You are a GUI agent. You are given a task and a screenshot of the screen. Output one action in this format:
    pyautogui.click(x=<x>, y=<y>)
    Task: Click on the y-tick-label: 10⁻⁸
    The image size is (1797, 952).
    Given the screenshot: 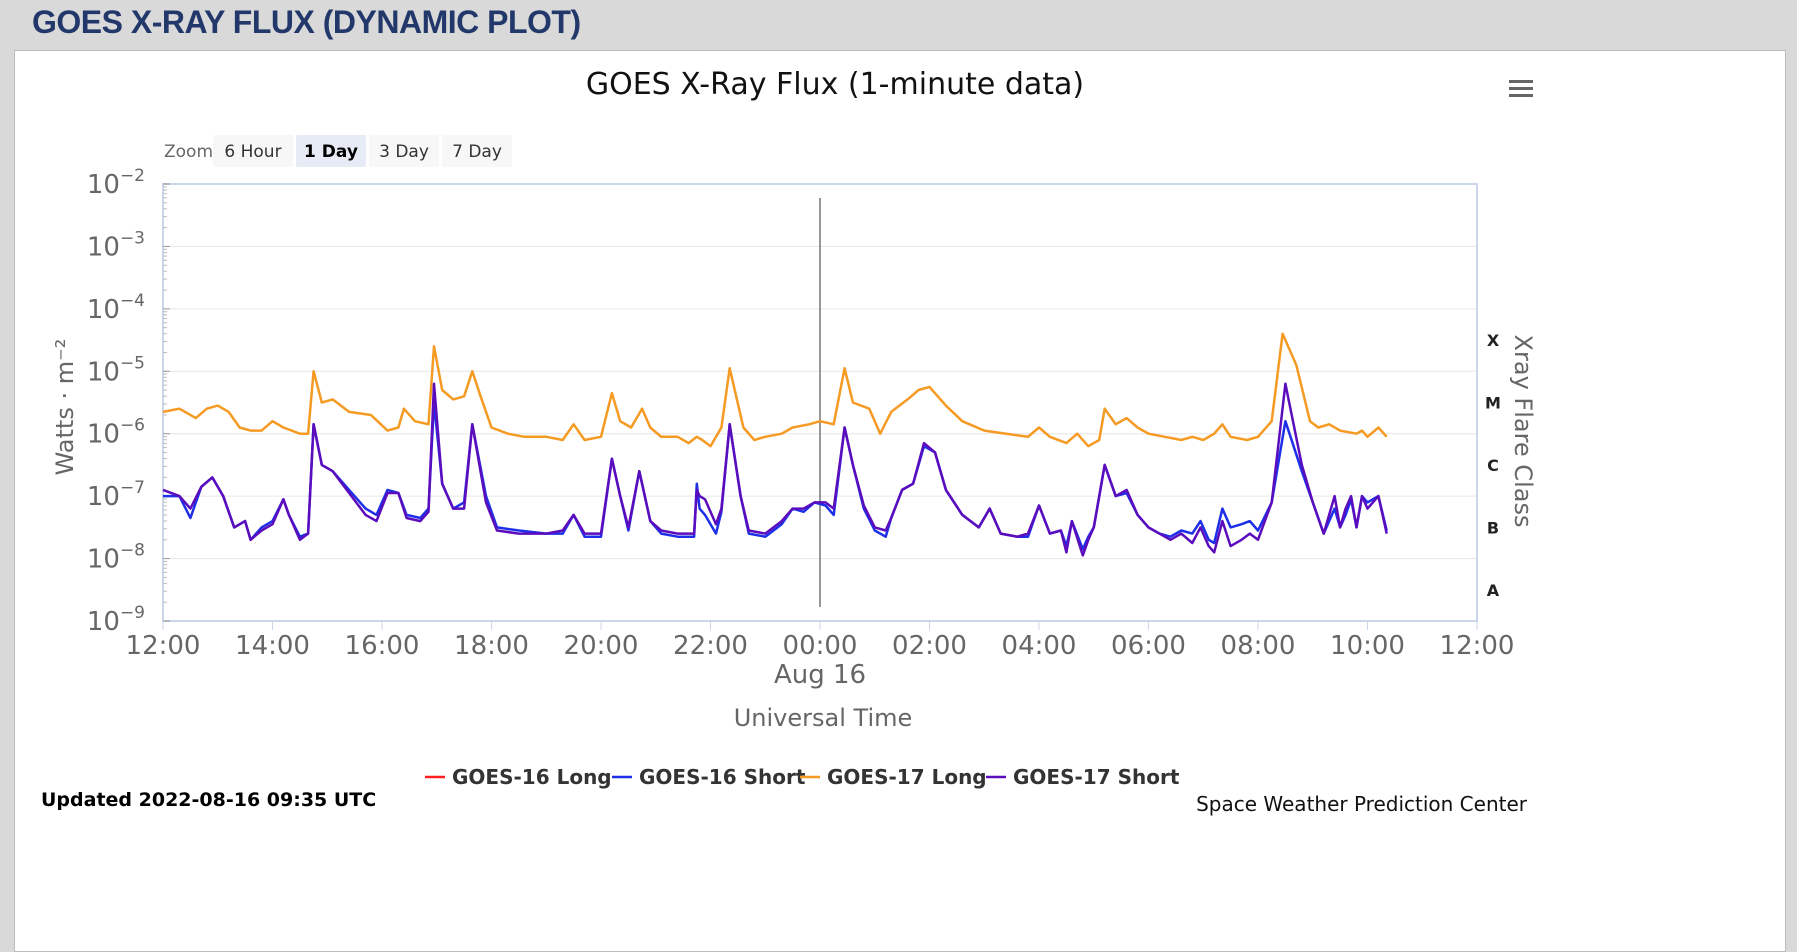 What is the action you would take?
    pyautogui.click(x=116, y=558)
    